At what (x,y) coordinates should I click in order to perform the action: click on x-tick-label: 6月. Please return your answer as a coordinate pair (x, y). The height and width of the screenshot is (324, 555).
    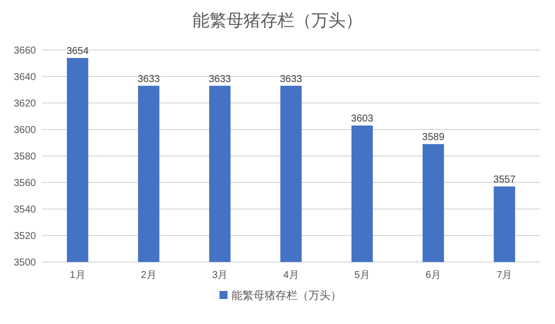
    Looking at the image, I should click on (434, 275).